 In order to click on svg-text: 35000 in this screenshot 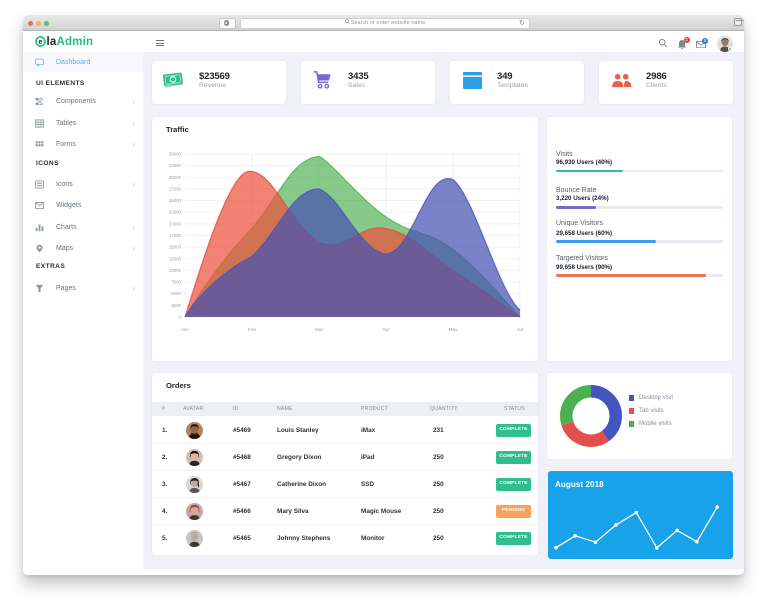, I will do `click(175, 154)`.